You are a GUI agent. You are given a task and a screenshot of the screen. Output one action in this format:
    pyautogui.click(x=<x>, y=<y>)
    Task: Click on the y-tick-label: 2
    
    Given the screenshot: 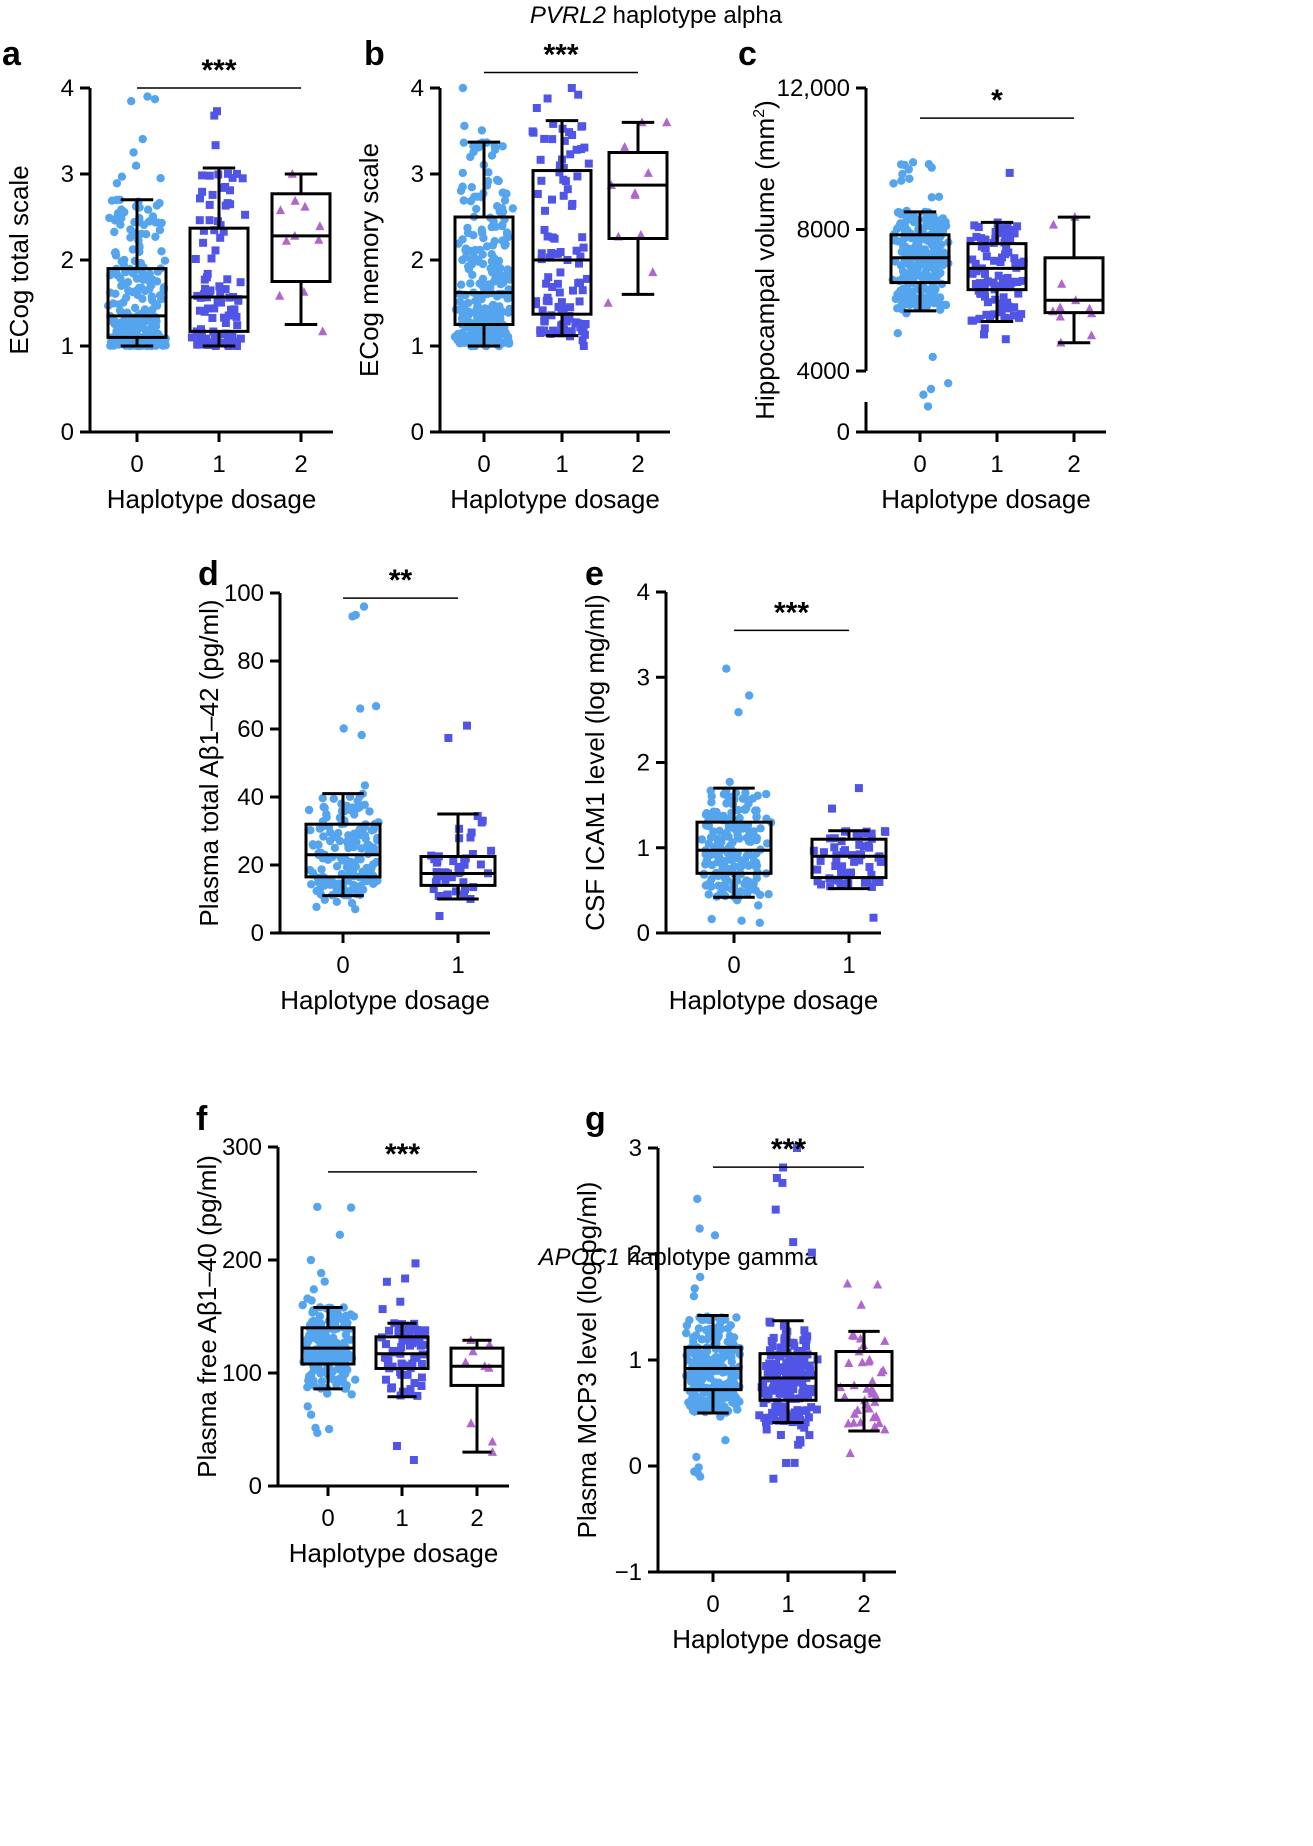 What is the action you would take?
    pyautogui.click(x=635, y=1254)
    